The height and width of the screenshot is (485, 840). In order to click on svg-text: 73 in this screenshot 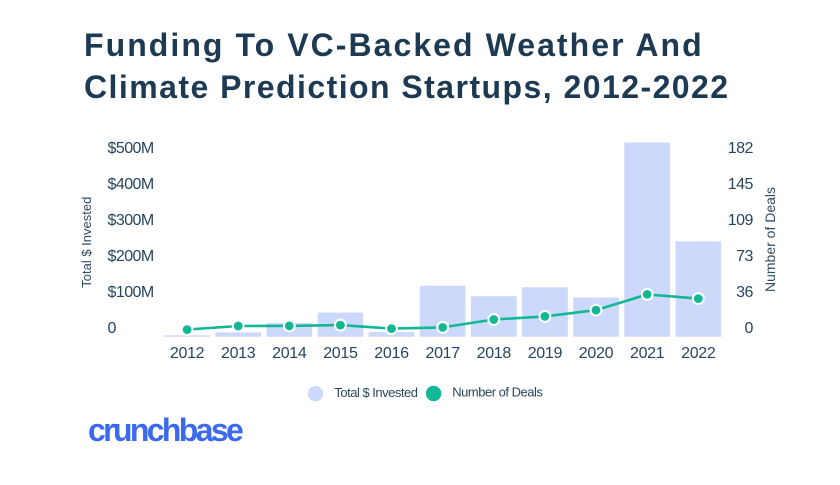, I will do `click(744, 256)`.